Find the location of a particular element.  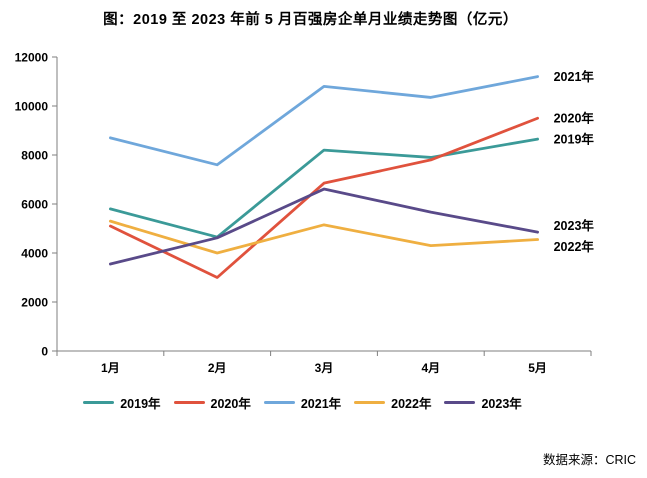

x-tick-label: 3月 is located at coordinates (324, 368).